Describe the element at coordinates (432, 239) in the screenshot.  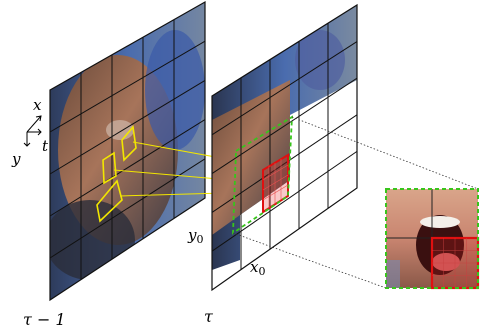
I see `zoom-inset` at that location.